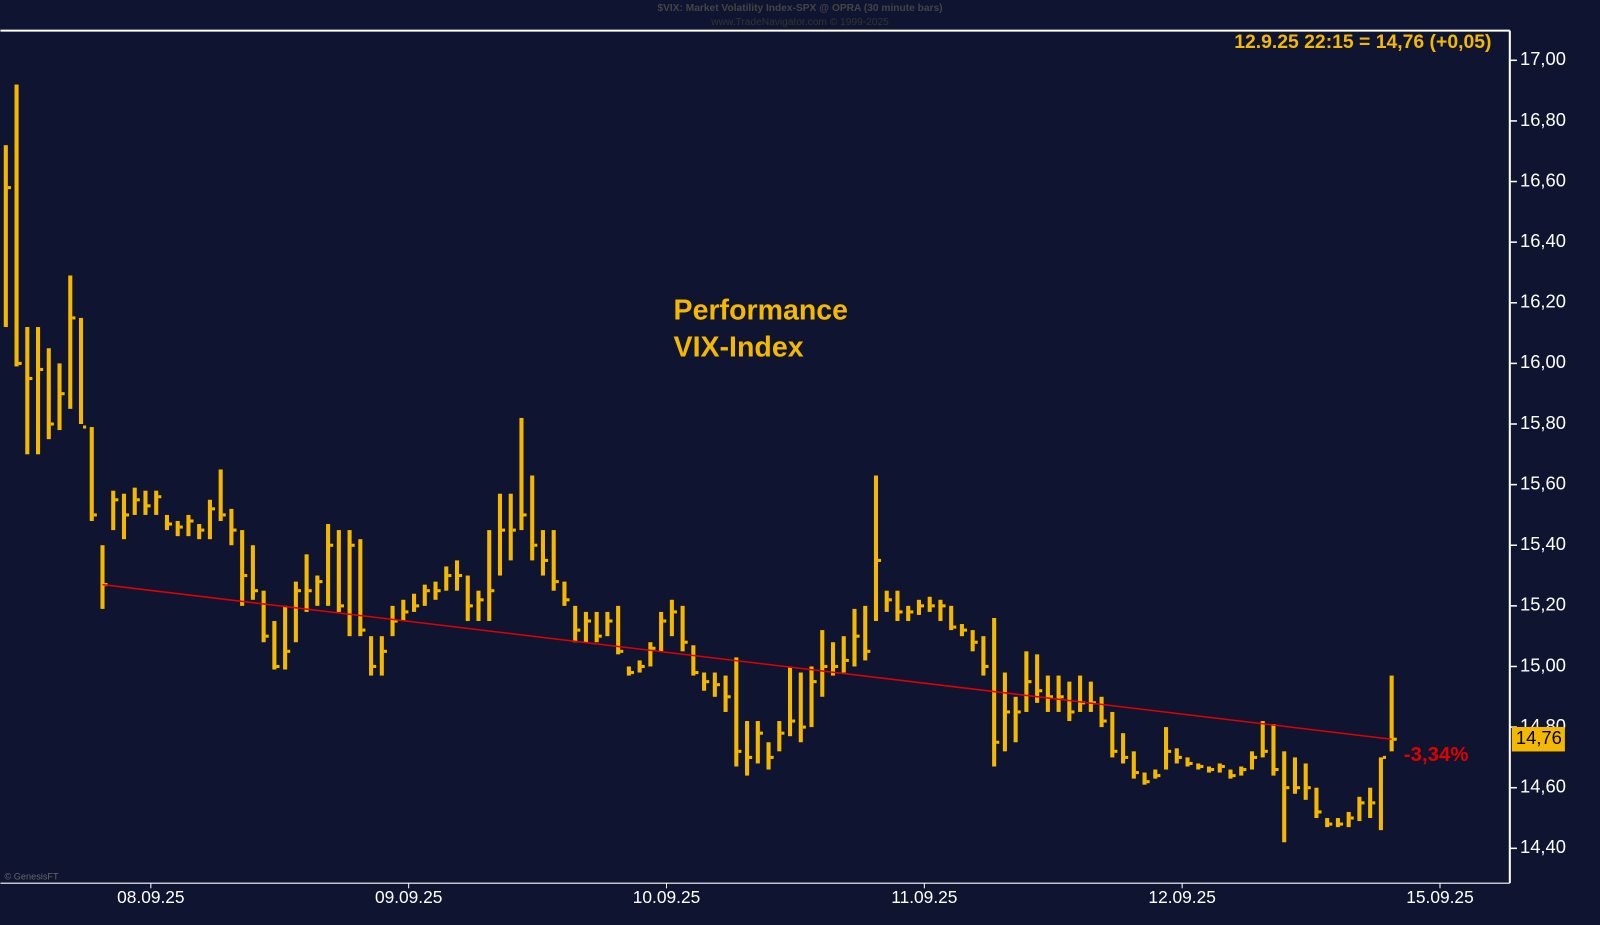  What do you see at coordinates (1543, 664) in the screenshot?
I see `y-tick-label: 15,00` at bounding box center [1543, 664].